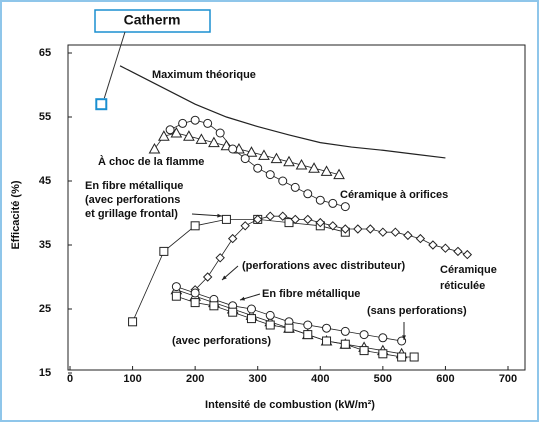 The width and height of the screenshot is (539, 422). Describe the element at coordinates (16, 214) in the screenshot. I see `y-axis-label: Efficacité (%)` at that location.